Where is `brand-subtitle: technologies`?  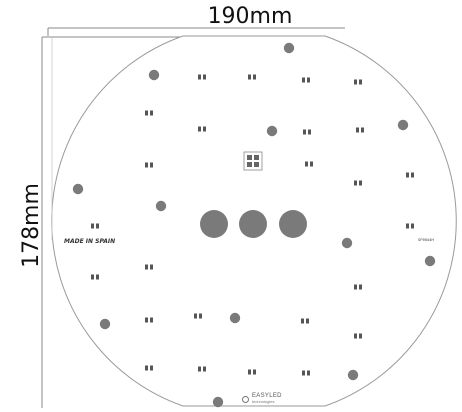
brand-subtitle: technologies is located at coordinates (263, 401).